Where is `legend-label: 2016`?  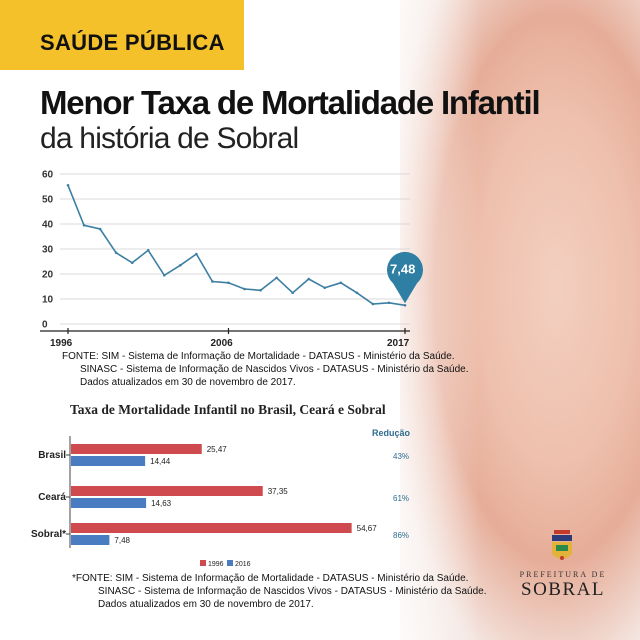 legend-label: 2016 is located at coordinates (243, 564).